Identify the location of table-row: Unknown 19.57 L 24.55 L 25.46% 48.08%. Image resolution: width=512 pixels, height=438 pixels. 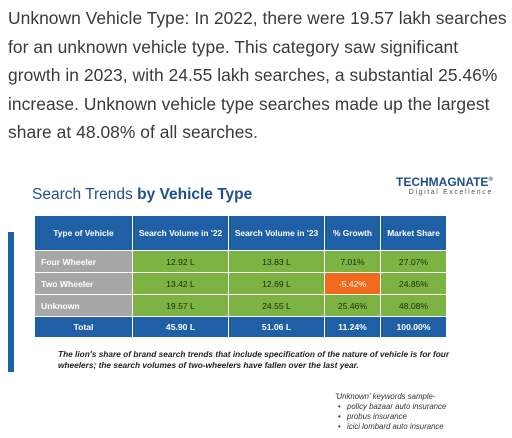
(240, 305).